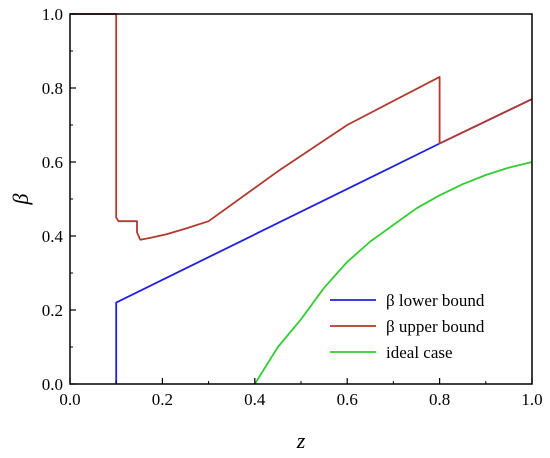  Describe the element at coordinates (162, 399) in the screenshot. I see `x-tick-label: 0.2` at that location.